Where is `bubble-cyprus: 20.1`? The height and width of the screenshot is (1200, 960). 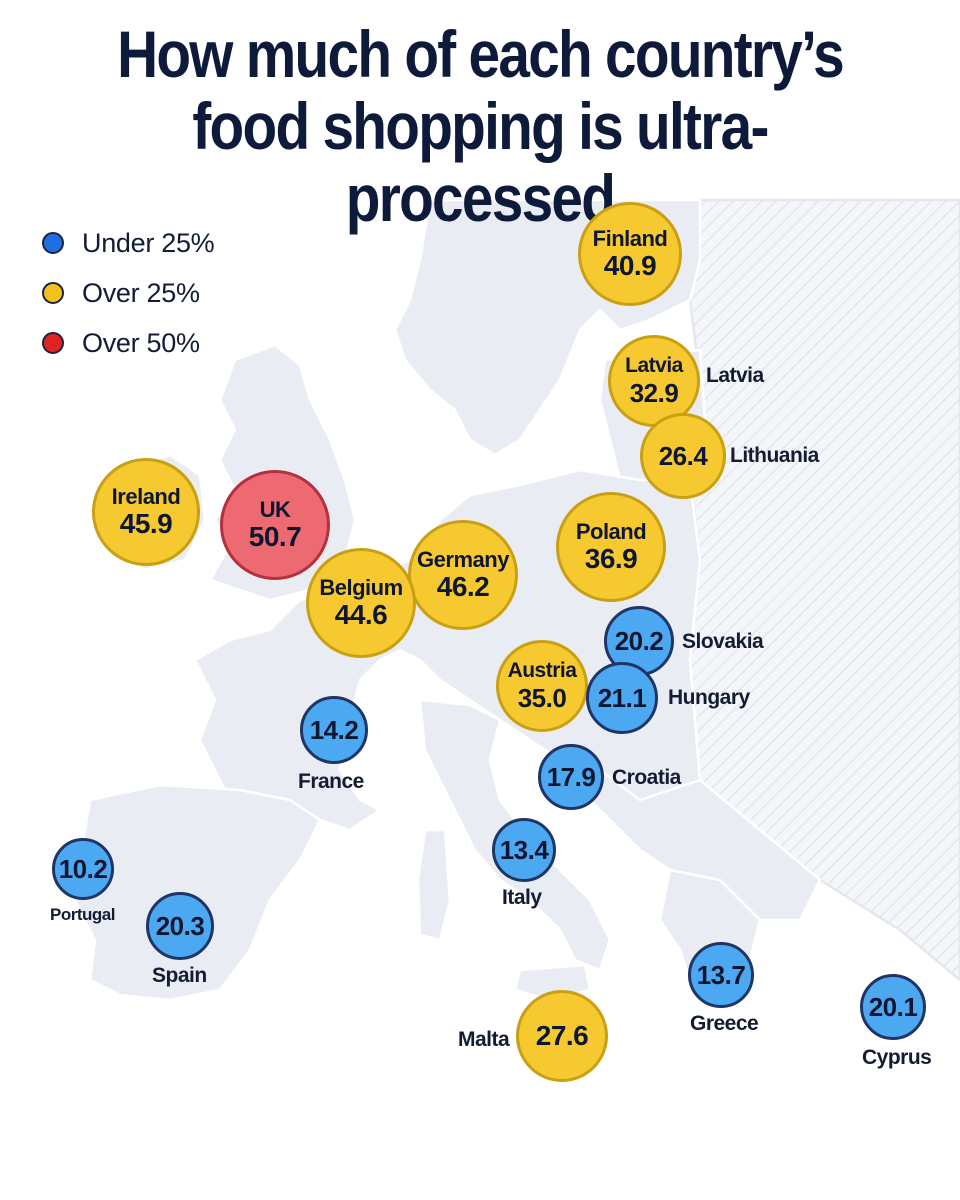 bubble-cyprus: 20.1 is located at coordinates (893, 1007).